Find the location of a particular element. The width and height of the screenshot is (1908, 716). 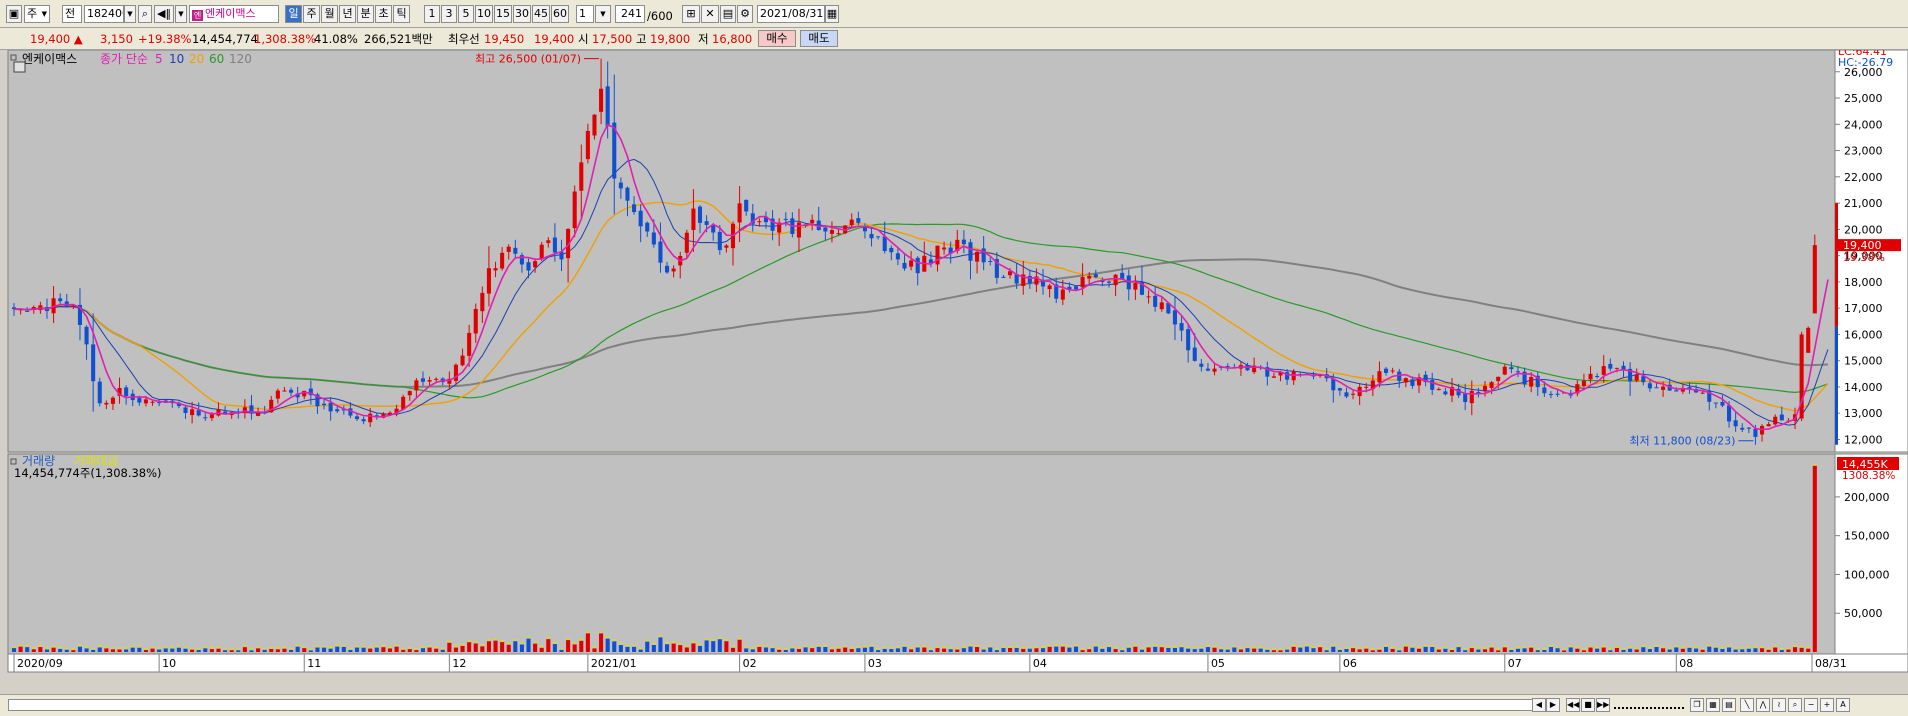

scroll-right-button: ▶ is located at coordinates (1553, 705).